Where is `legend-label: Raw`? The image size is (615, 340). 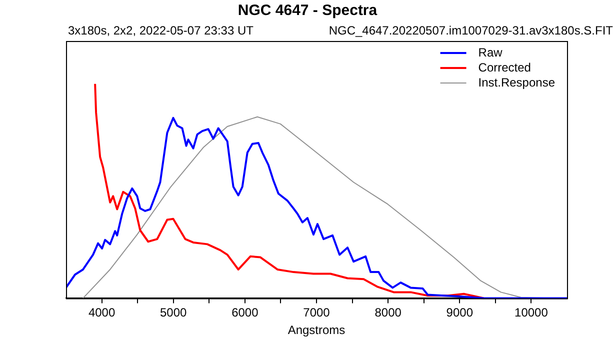 legend-label: Raw is located at coordinates (490, 52).